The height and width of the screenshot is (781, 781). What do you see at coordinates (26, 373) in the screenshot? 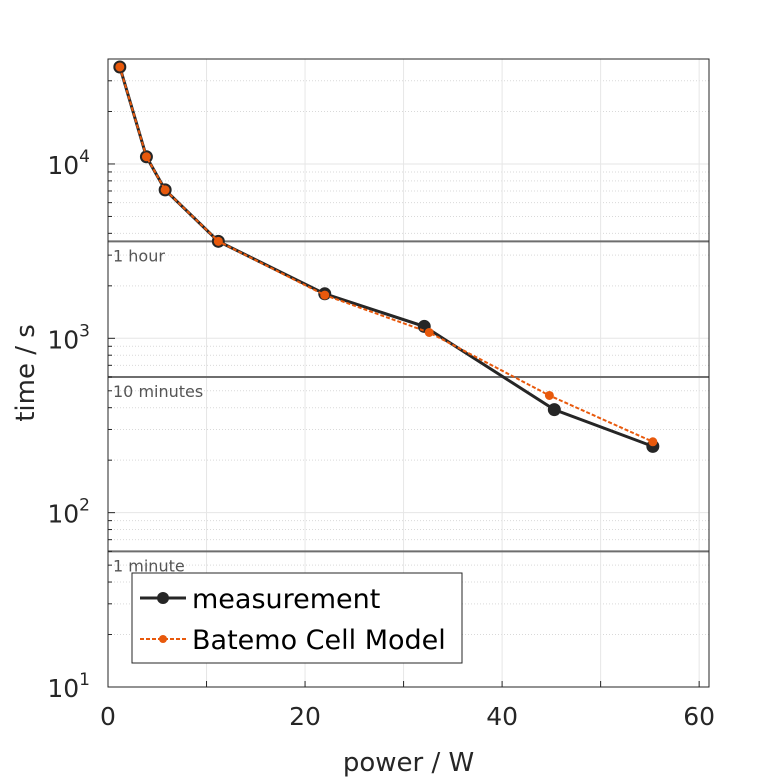
I see `y-axis-label: time / s` at bounding box center [26, 373].